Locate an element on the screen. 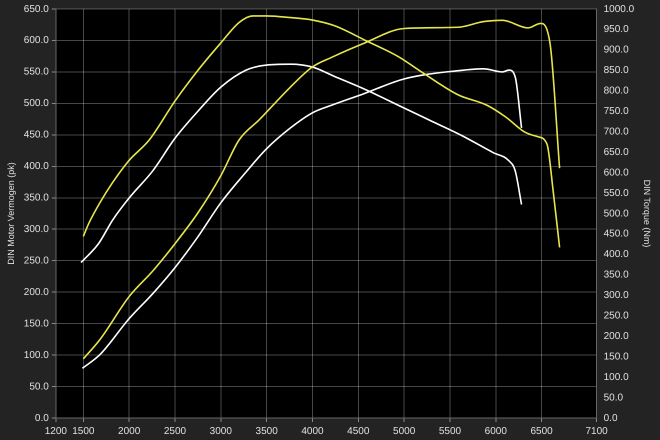 The height and width of the screenshot is (440, 660). y2-tick-label: 600.0 is located at coordinates (617, 172).